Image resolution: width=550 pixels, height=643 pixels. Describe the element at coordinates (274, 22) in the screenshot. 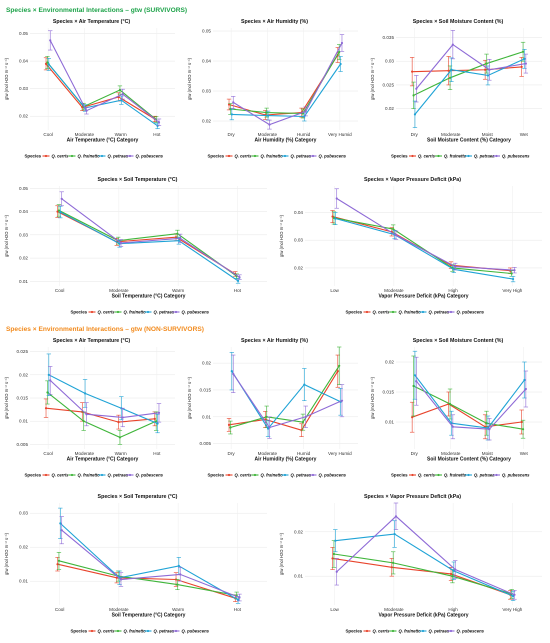

I see `chart-title: Species × Air Humidity (%)` at that location.